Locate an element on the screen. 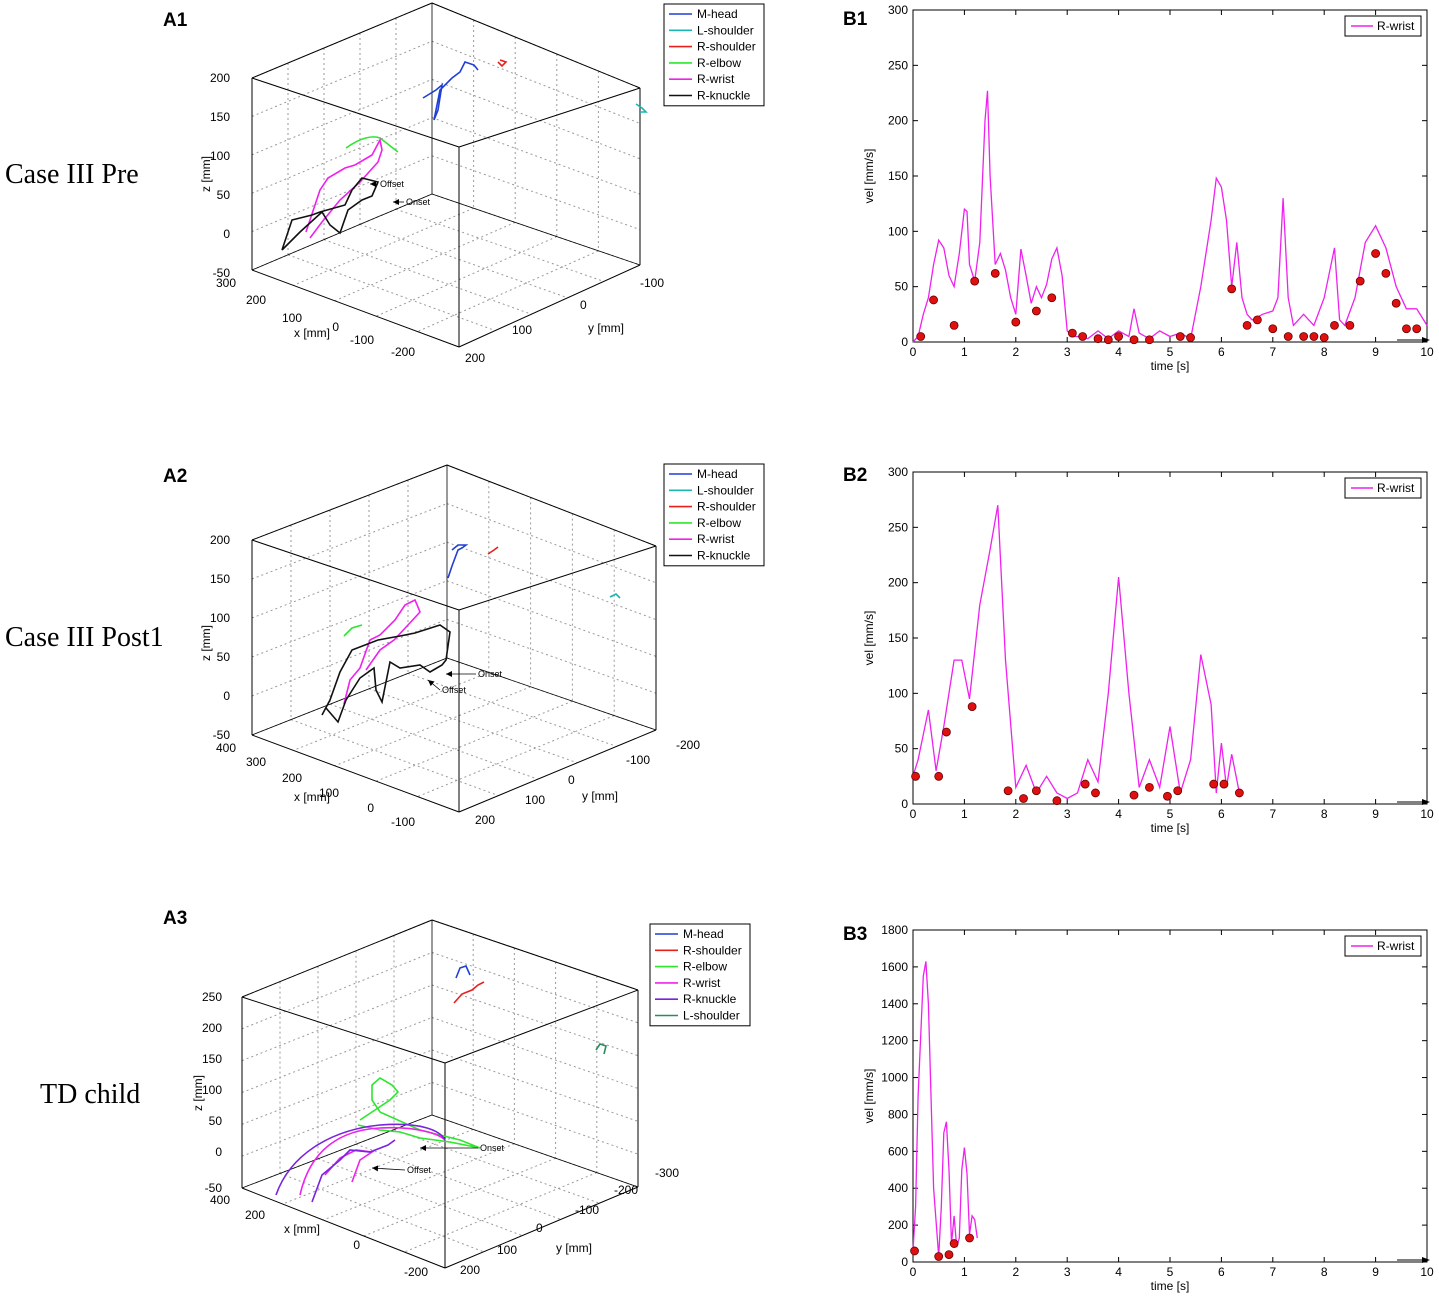 The height and width of the screenshot is (1298, 1439). x-axis-label: time [s] is located at coordinates (1170, 1286).